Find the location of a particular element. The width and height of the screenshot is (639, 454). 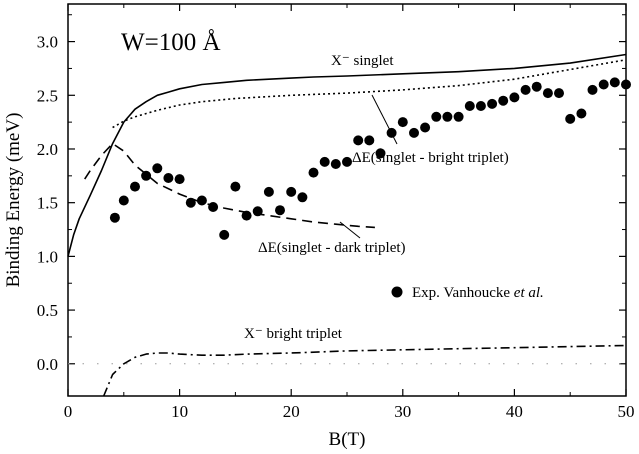

annotation-bright-triplet: X⁻ bright triplet is located at coordinates (293, 334).